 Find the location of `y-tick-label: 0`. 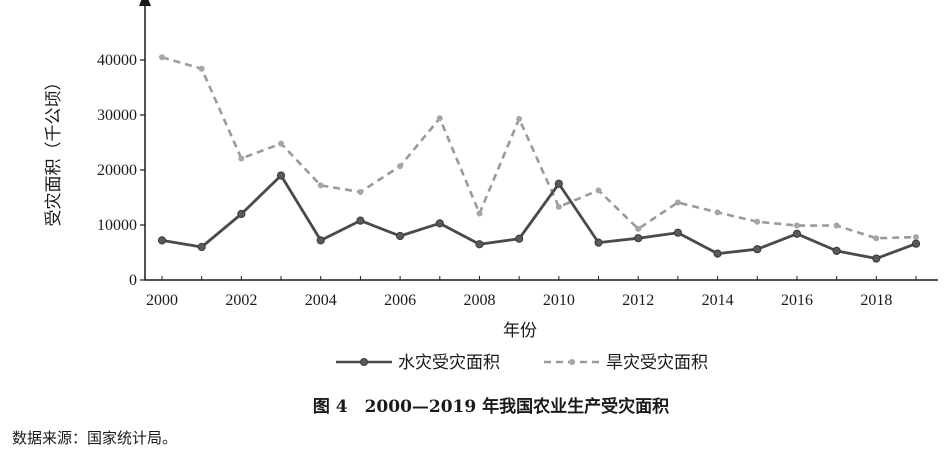

y-tick-label: 0 is located at coordinates (133, 280).